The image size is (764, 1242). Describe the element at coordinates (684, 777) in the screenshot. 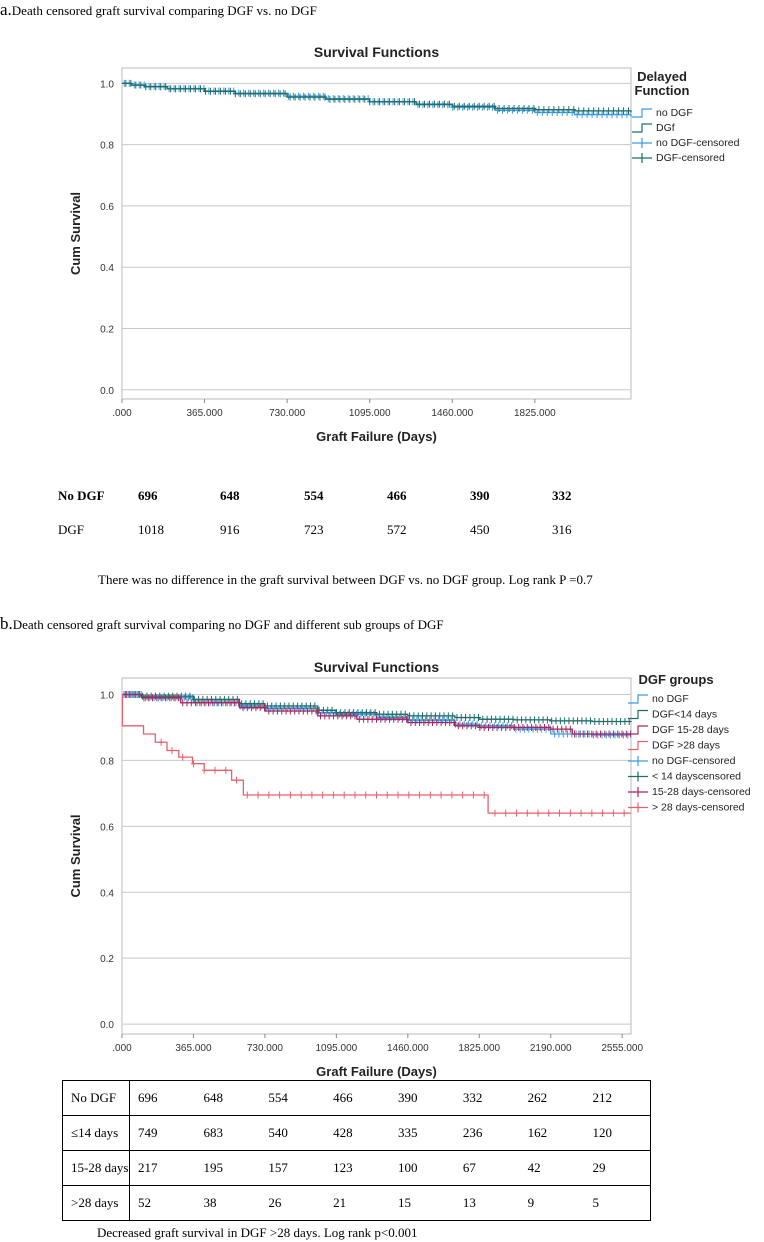

I see `legend-censored-item-2: < 14 dayscensored` at that location.